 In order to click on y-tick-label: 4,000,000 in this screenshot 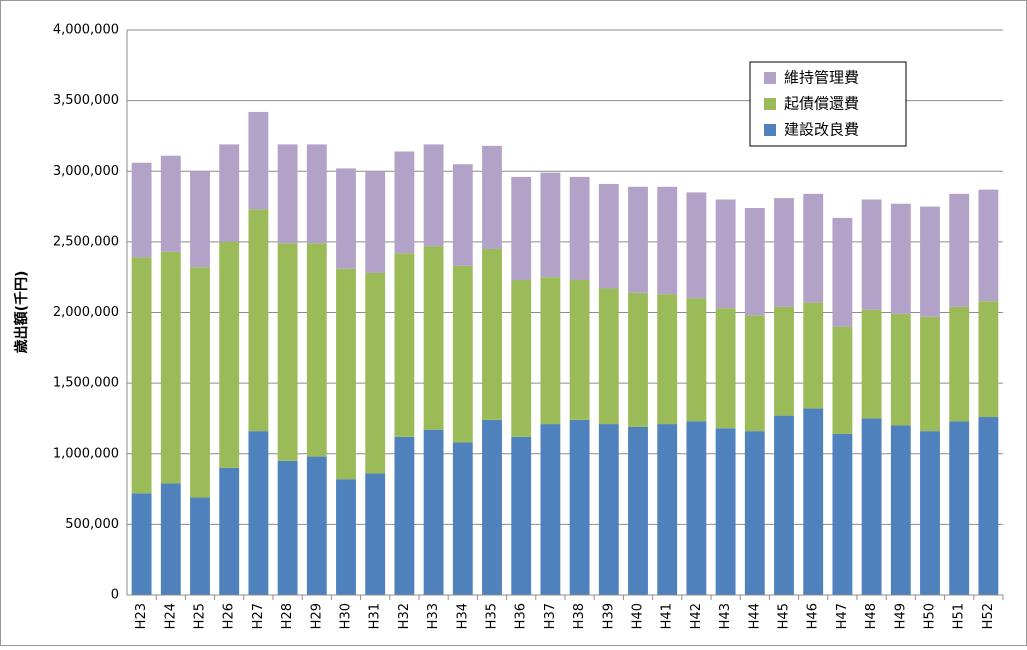, I will do `click(86, 30)`.